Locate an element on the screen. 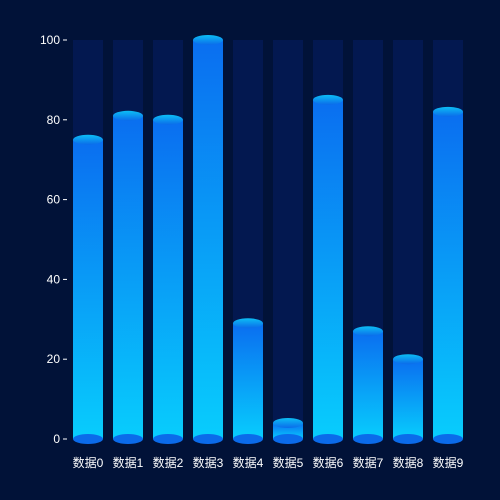 This screenshot has height=500, width=500. x-tick-label: 数据6 is located at coordinates (328, 462).